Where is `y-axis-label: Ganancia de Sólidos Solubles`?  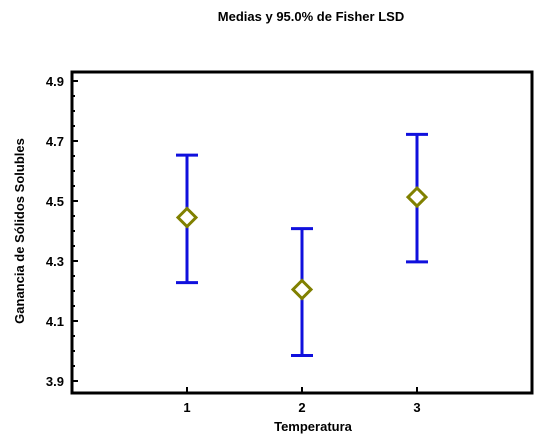
y-axis-label: Ganancia de Sólidos Solubles is located at coordinates (19, 231).